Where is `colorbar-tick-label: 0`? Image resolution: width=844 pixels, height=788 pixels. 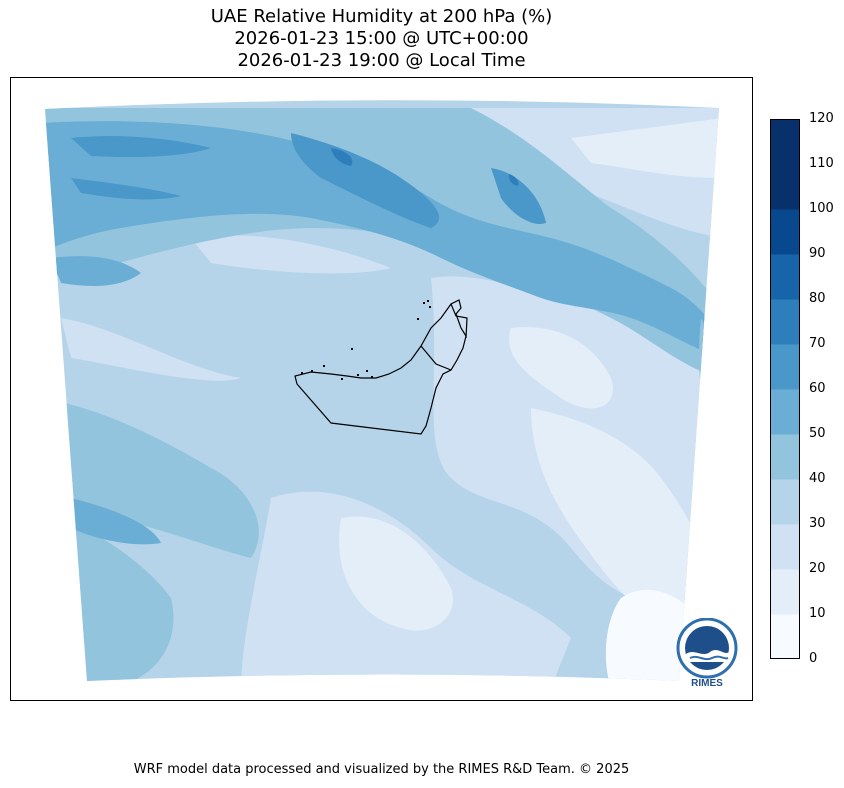
colorbar-tick-label: 0 is located at coordinates (813, 658).